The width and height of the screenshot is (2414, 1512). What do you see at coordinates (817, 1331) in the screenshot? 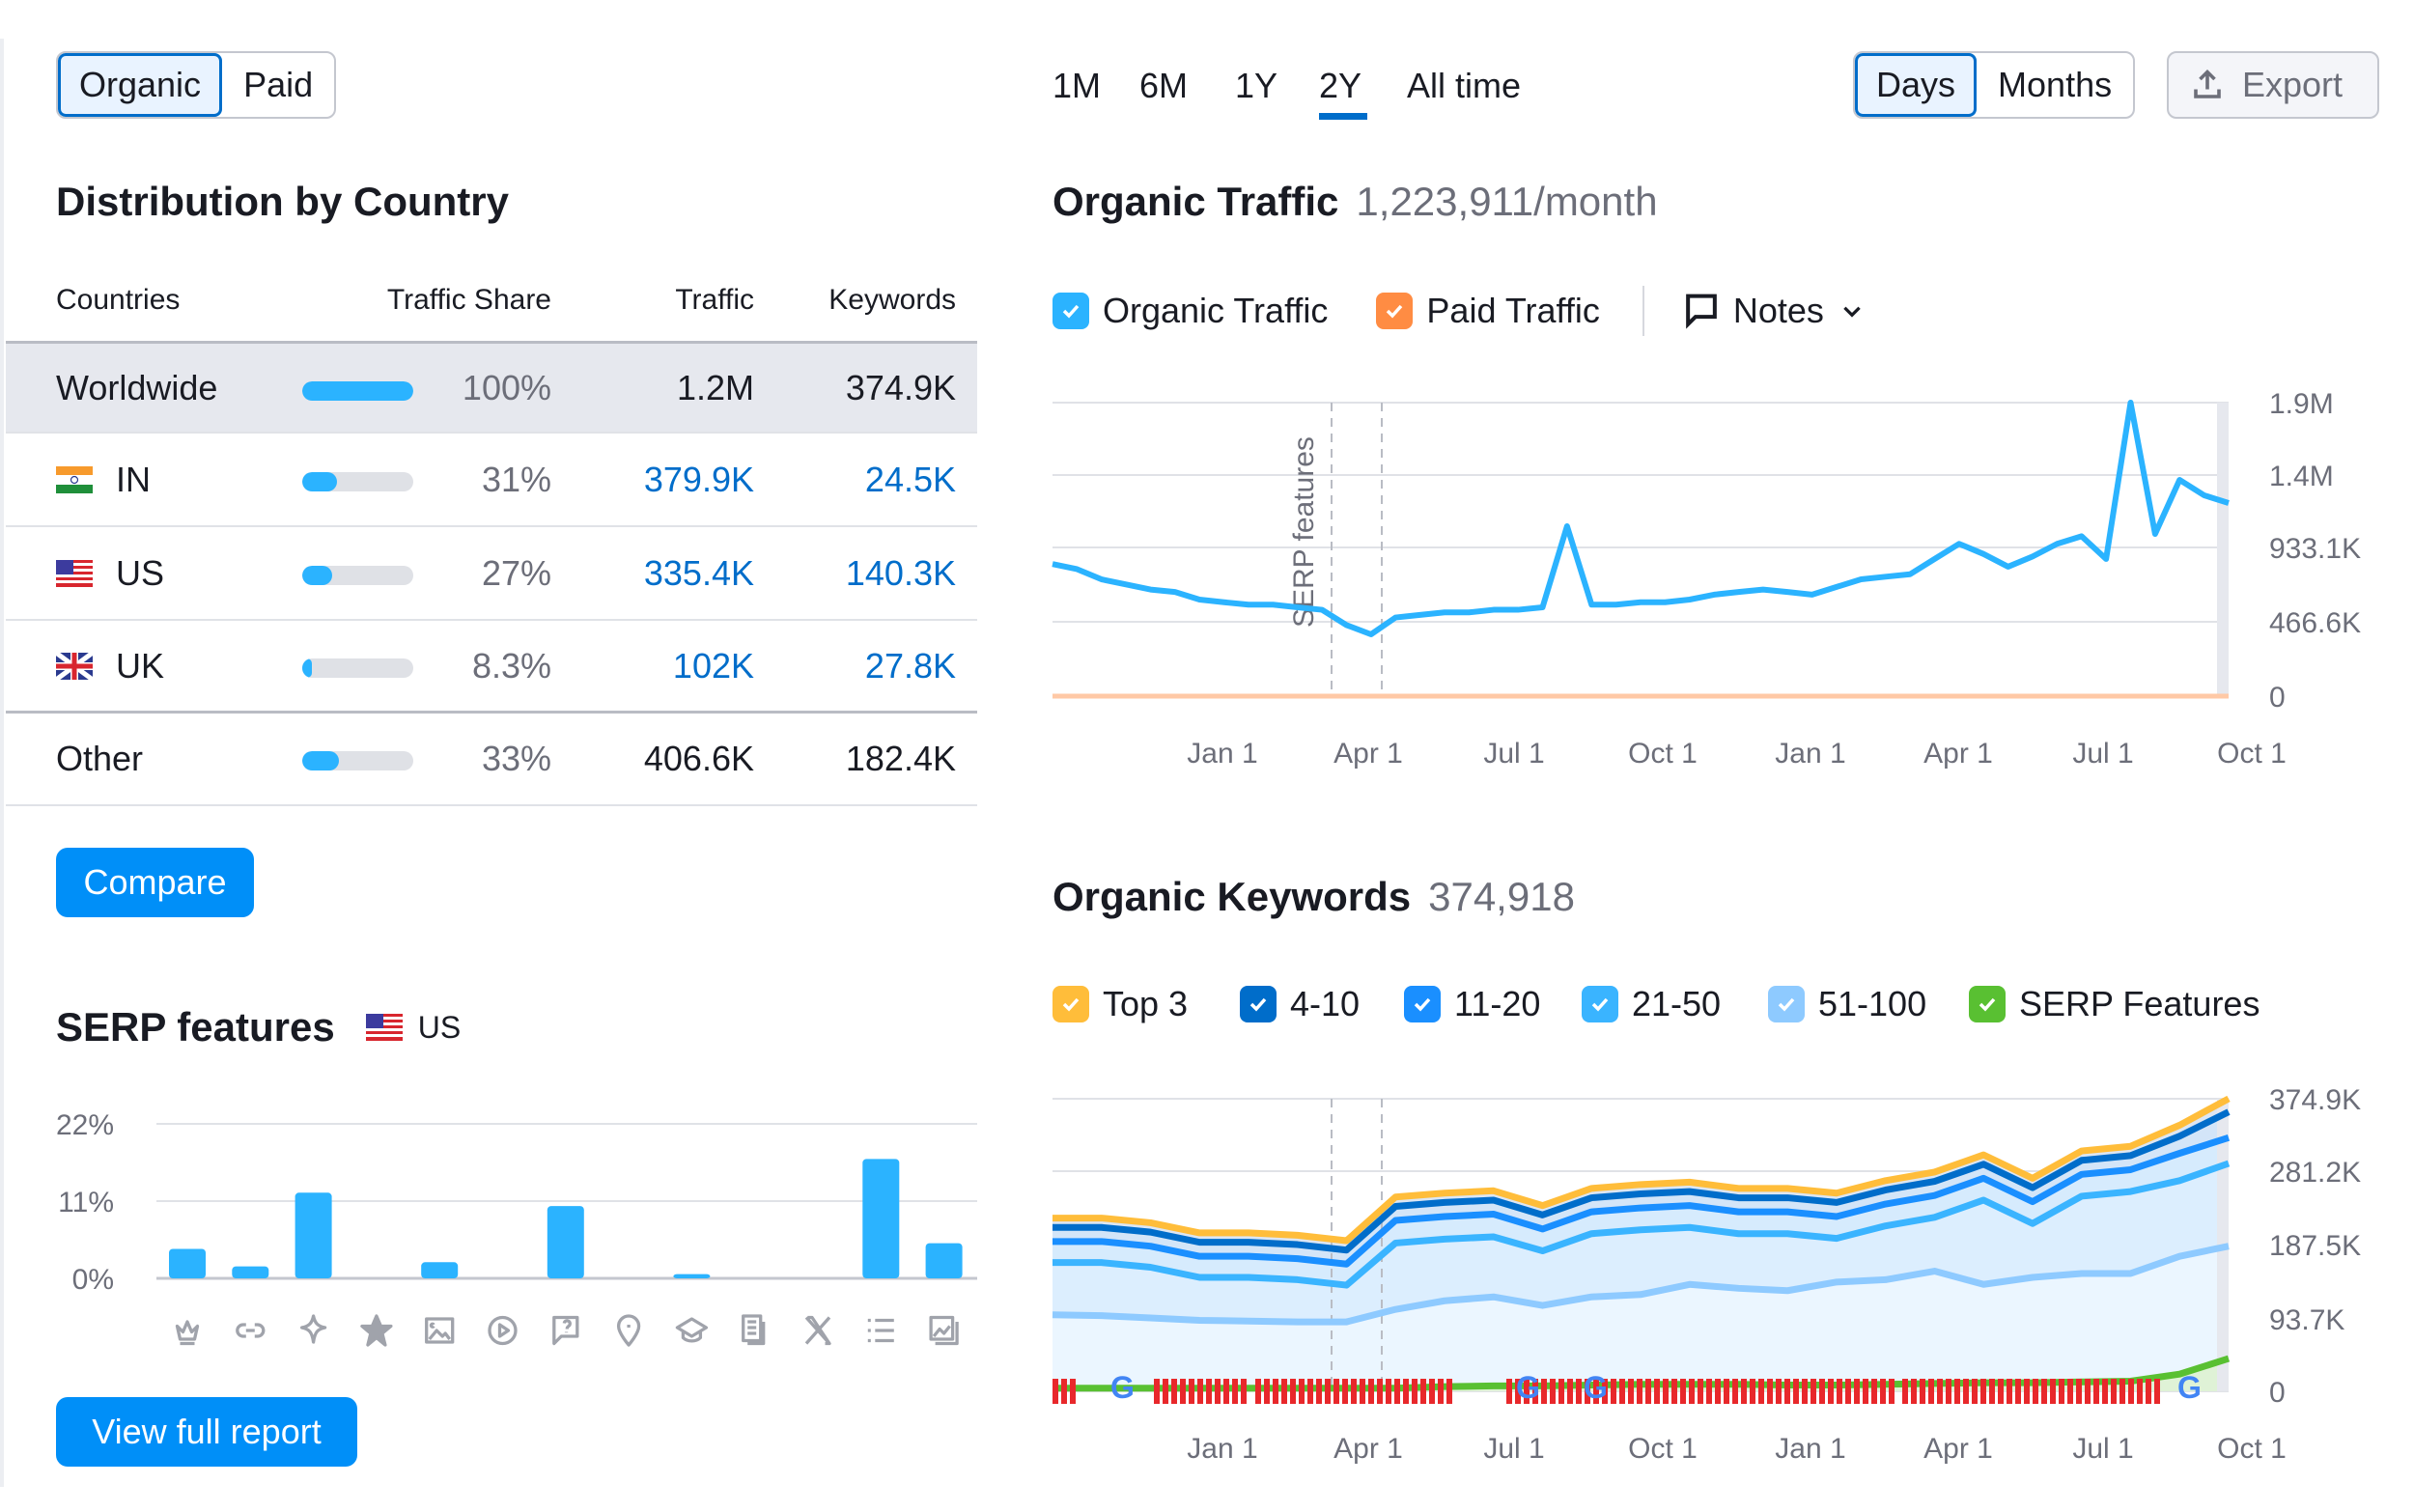
I see `x-twitter-icon` at bounding box center [817, 1331].